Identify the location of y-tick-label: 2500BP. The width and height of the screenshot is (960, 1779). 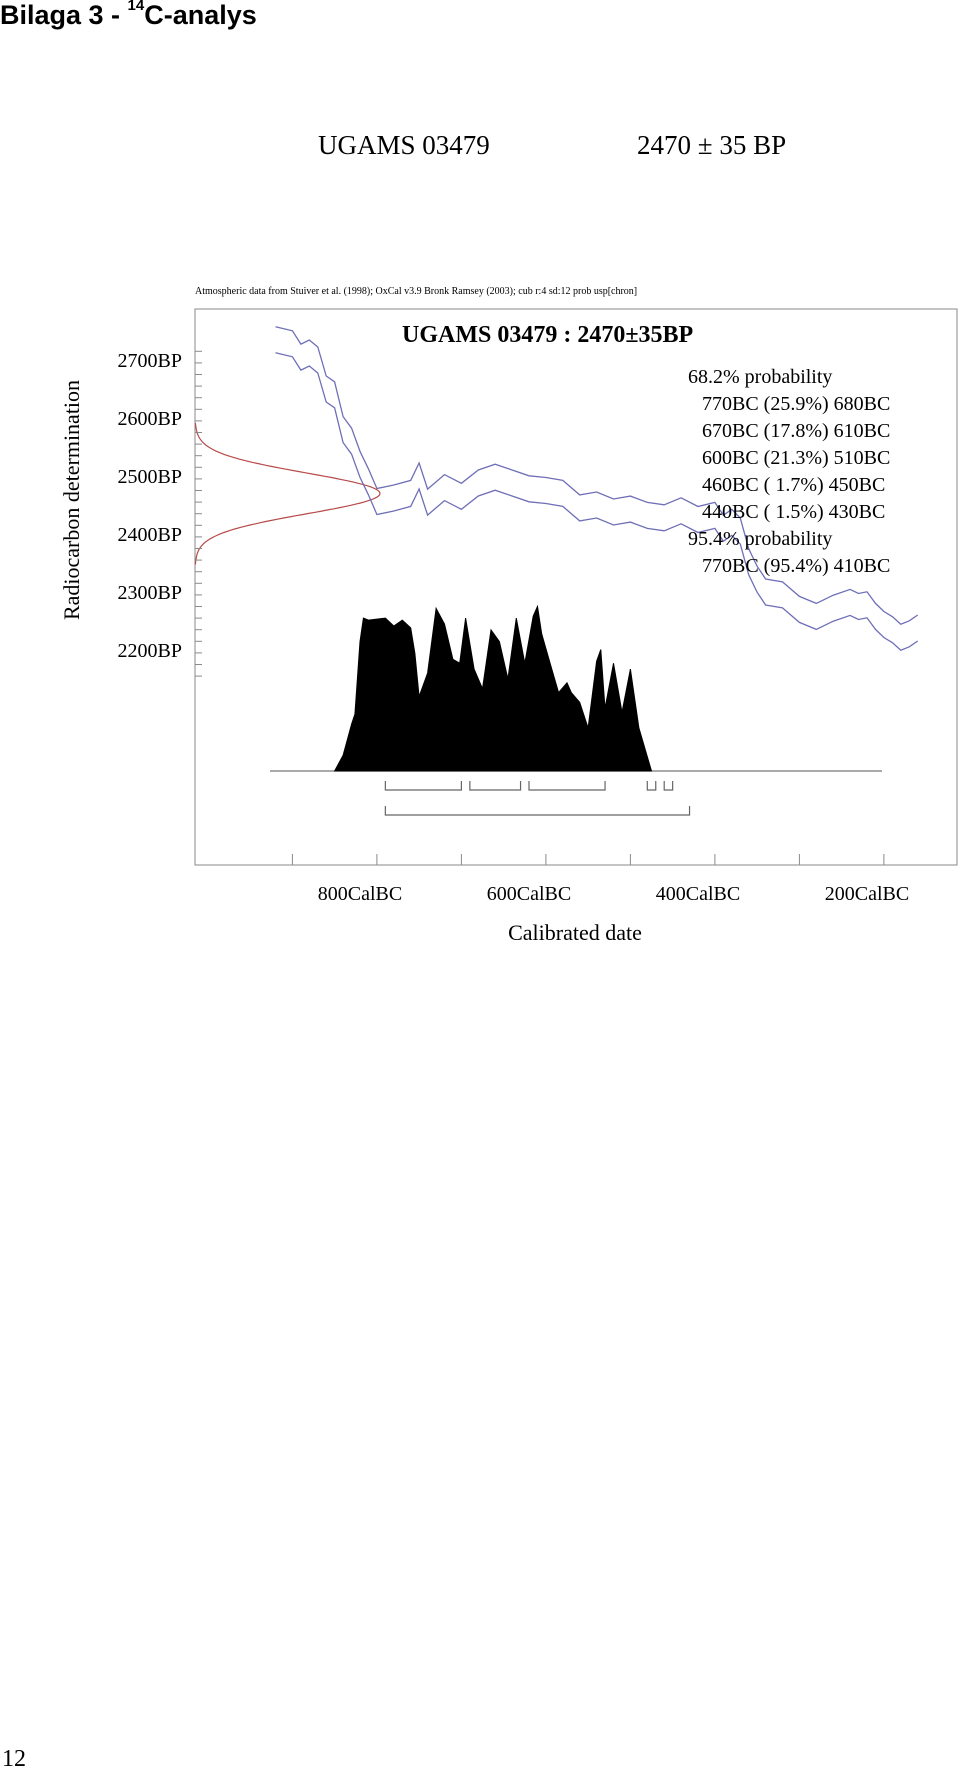
(150, 477).